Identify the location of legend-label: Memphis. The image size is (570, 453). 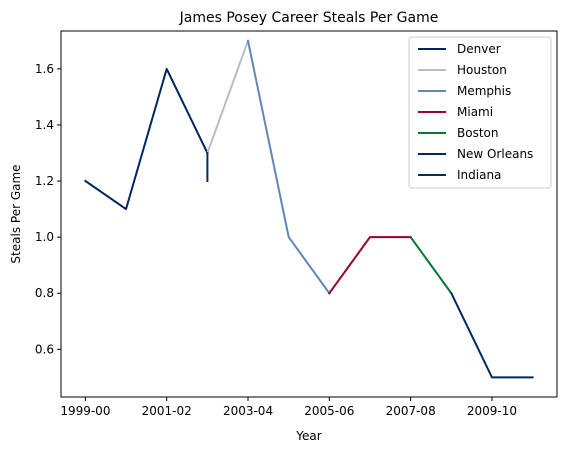
(484, 91).